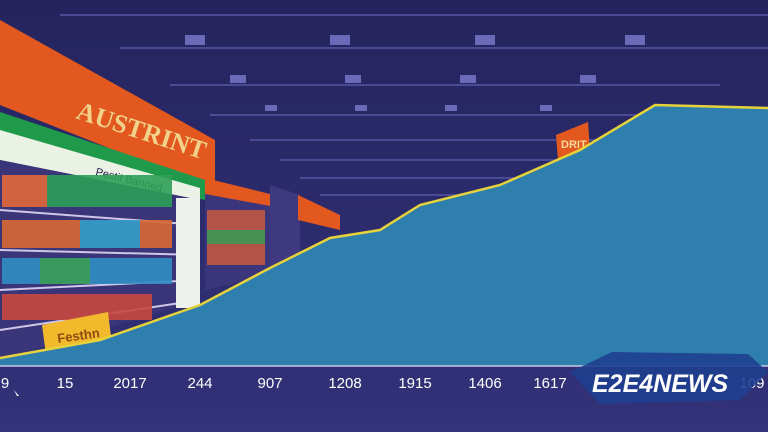  What do you see at coordinates (660, 384) in the screenshot?
I see `logo: E2E4NEWS` at bounding box center [660, 384].